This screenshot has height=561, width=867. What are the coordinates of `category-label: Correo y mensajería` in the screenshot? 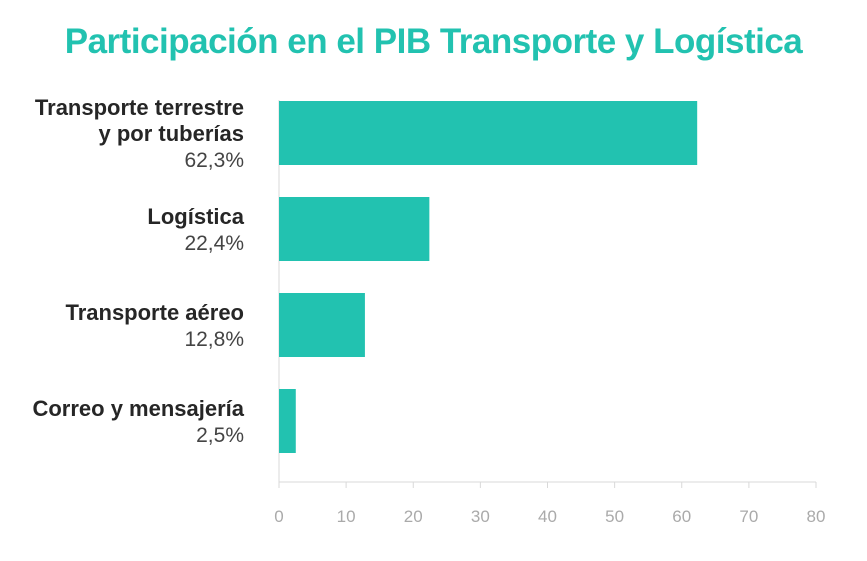 It's located at (138, 408).